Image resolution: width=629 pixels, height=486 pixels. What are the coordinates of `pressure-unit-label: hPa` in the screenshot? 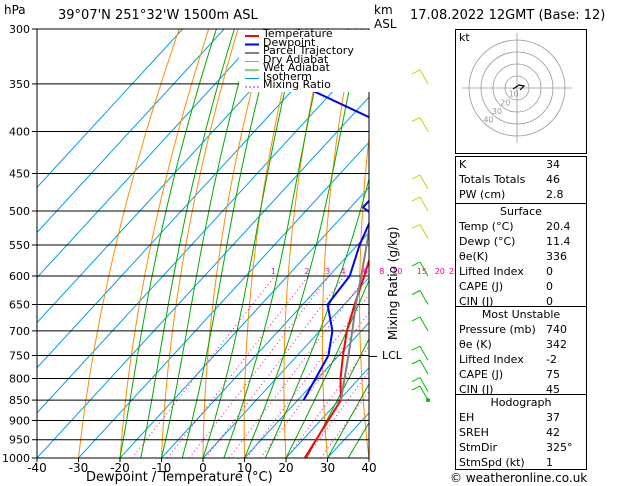 It's located at (15, 10).